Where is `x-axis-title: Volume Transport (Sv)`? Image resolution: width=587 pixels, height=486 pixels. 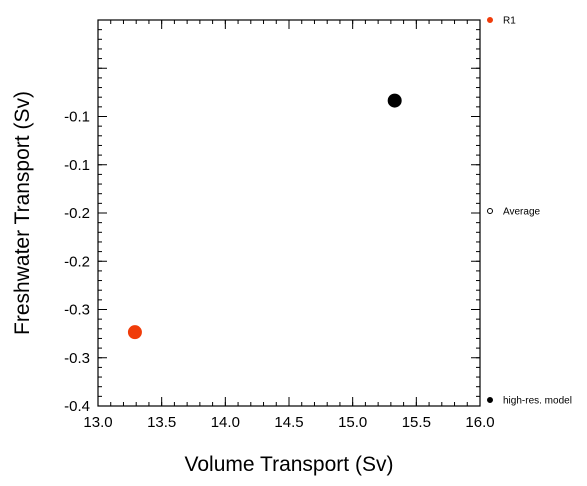
x-axis-title: Volume Transport (Sv) is located at coordinates (289, 464).